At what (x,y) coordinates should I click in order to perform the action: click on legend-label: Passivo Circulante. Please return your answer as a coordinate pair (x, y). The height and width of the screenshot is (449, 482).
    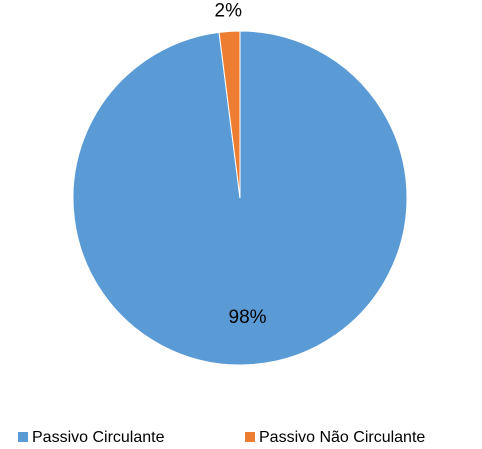
    Looking at the image, I should click on (98, 437).